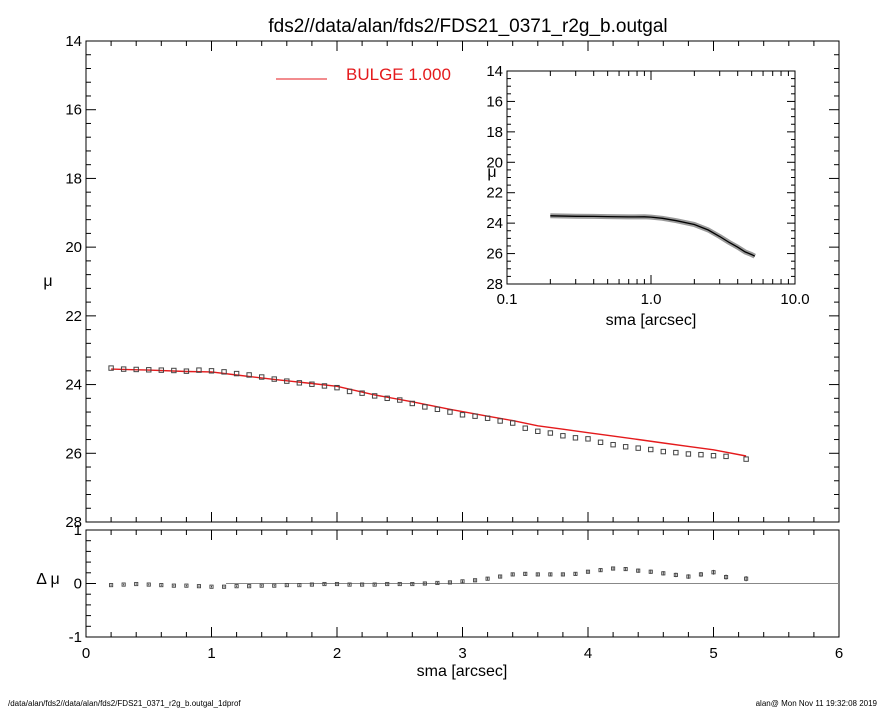 This screenshot has height=708, width=885. What do you see at coordinates (73, 41) in the screenshot?
I see `main-y-tick-label: 14` at bounding box center [73, 41].